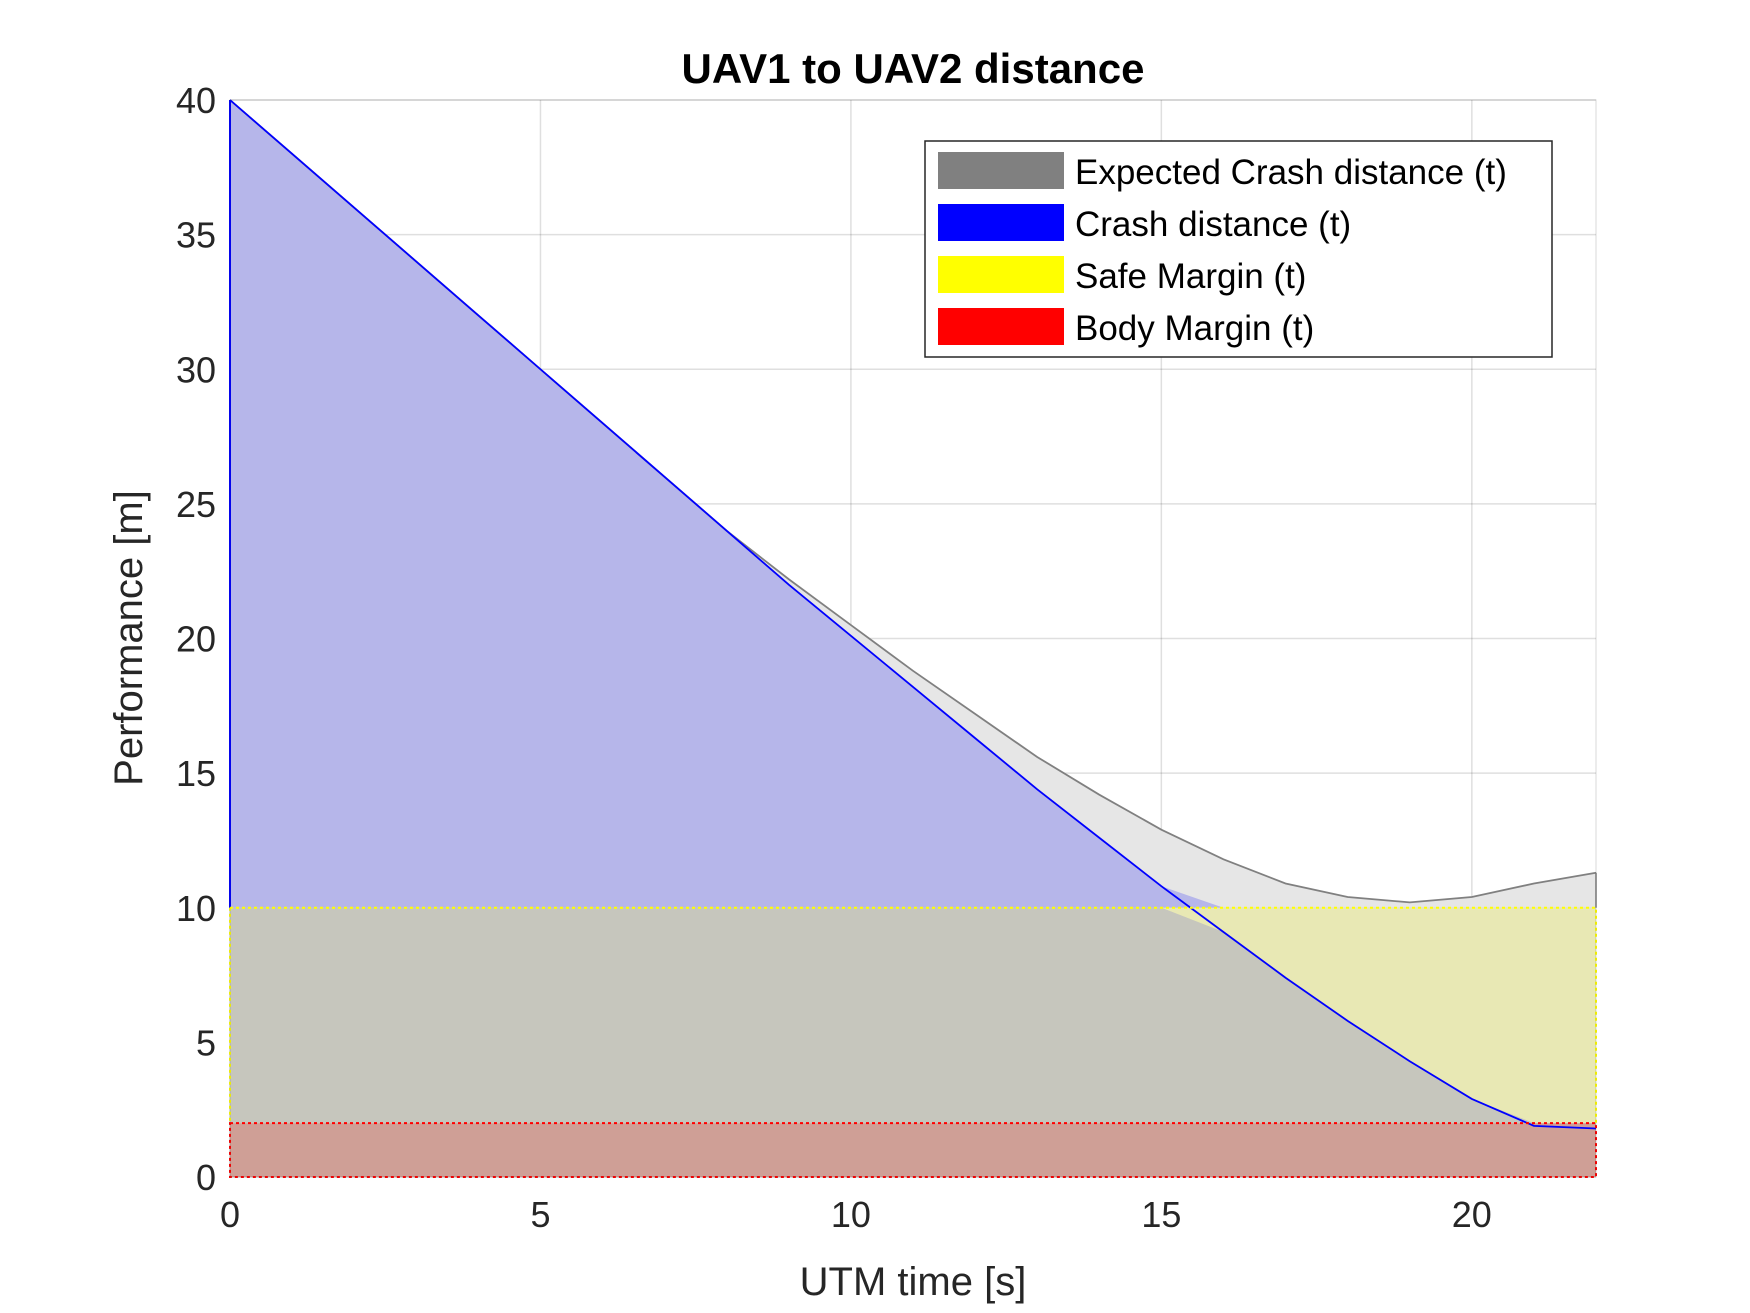  I want to click on y-tick-label: 25, so click(196, 504).